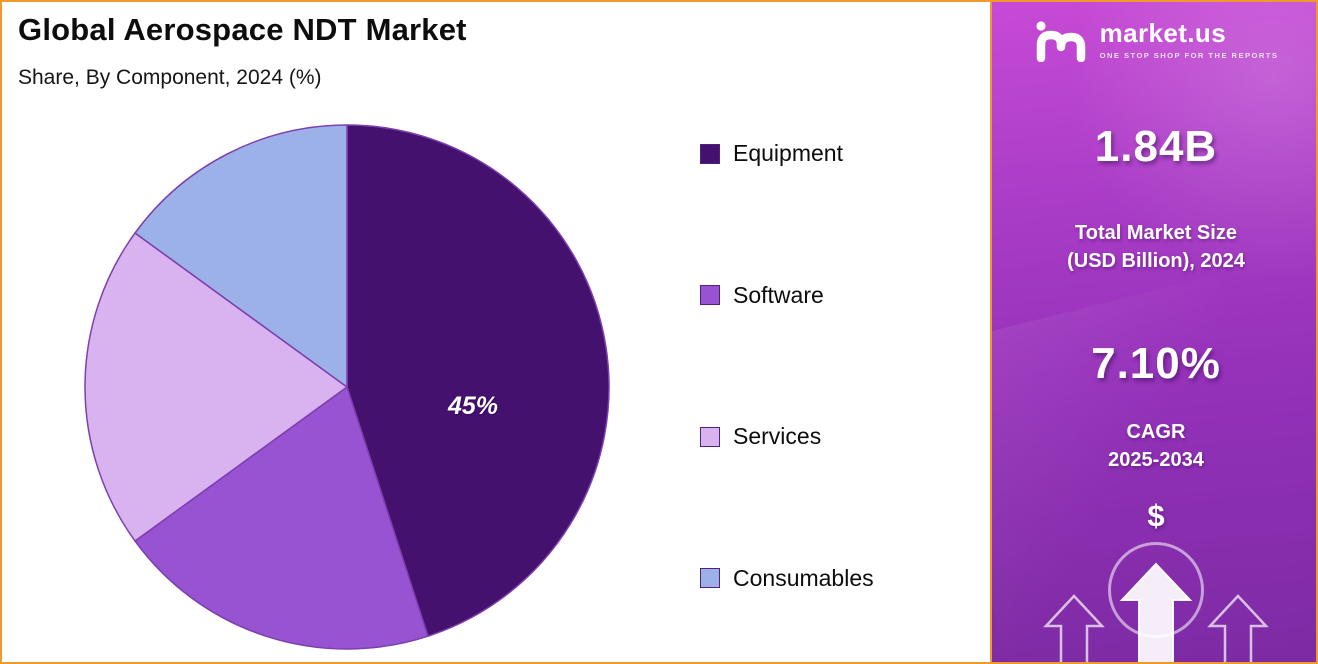 Image resolution: width=1318 pixels, height=664 pixels. Describe the element at coordinates (788, 153) in the screenshot. I see `legend-label-equipment: Equipment` at that location.